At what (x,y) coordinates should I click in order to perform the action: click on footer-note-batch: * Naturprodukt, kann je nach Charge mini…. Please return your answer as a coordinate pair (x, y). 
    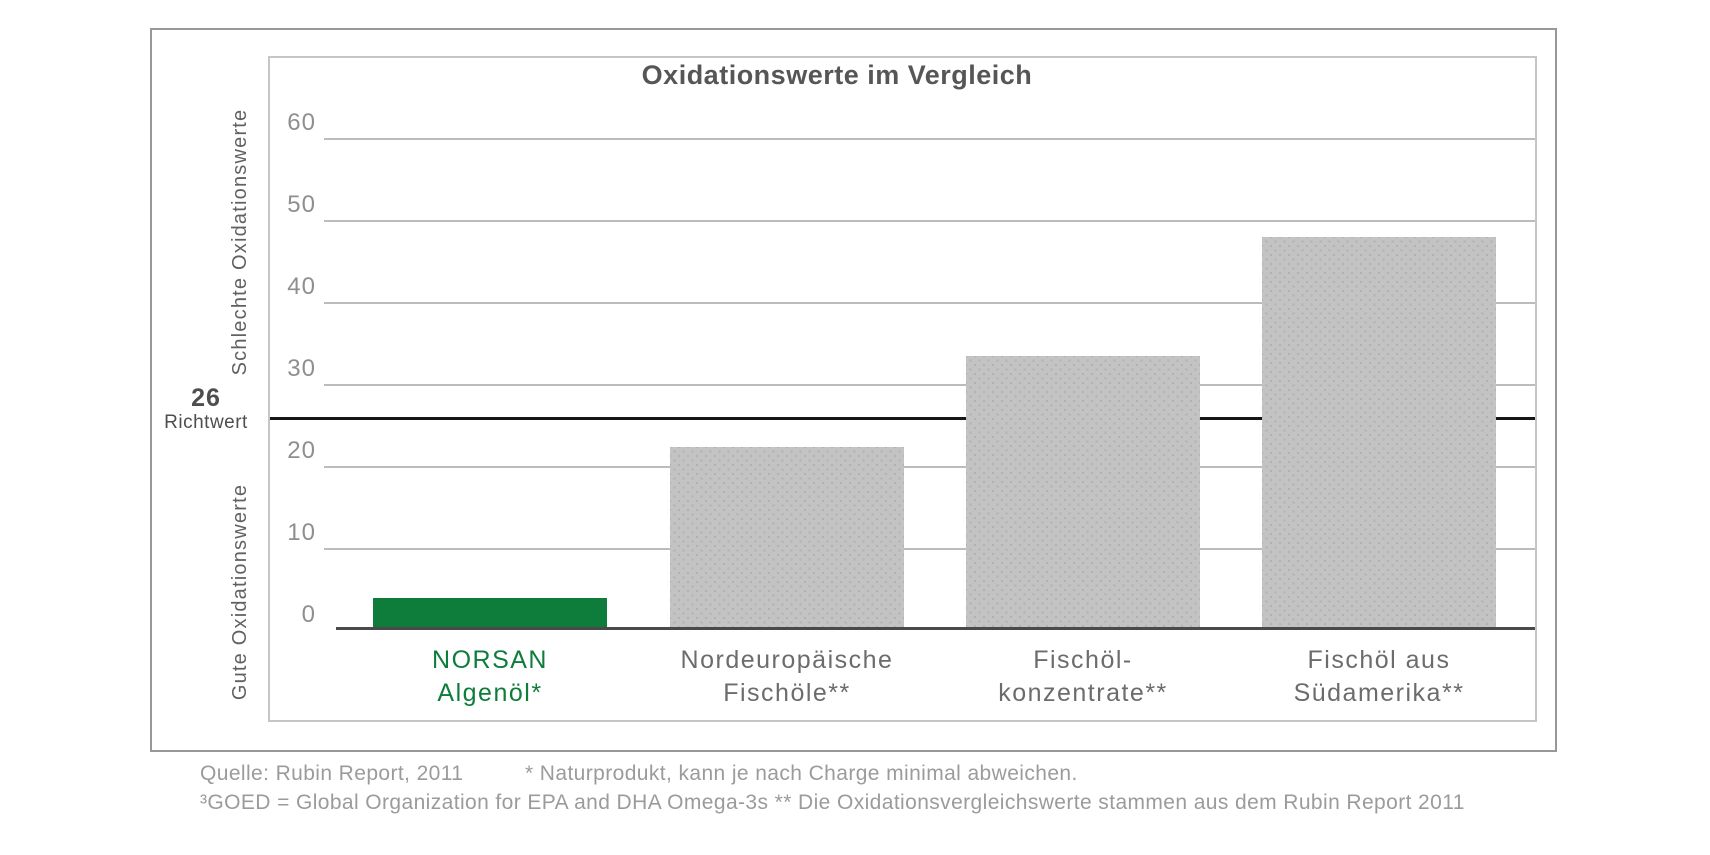
    Looking at the image, I should click on (801, 773).